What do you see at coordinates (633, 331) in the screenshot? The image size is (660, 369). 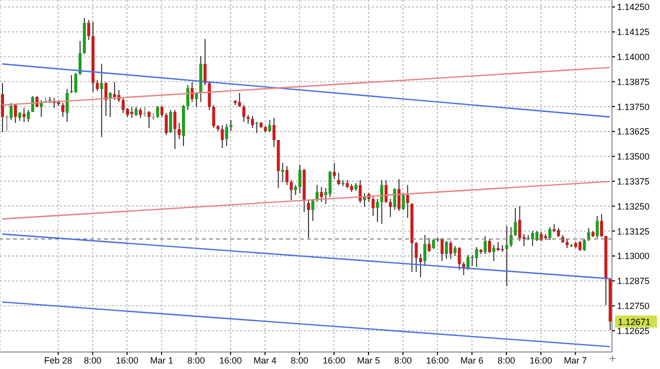 I see `y-tick-label: 1.12625` at bounding box center [633, 331].